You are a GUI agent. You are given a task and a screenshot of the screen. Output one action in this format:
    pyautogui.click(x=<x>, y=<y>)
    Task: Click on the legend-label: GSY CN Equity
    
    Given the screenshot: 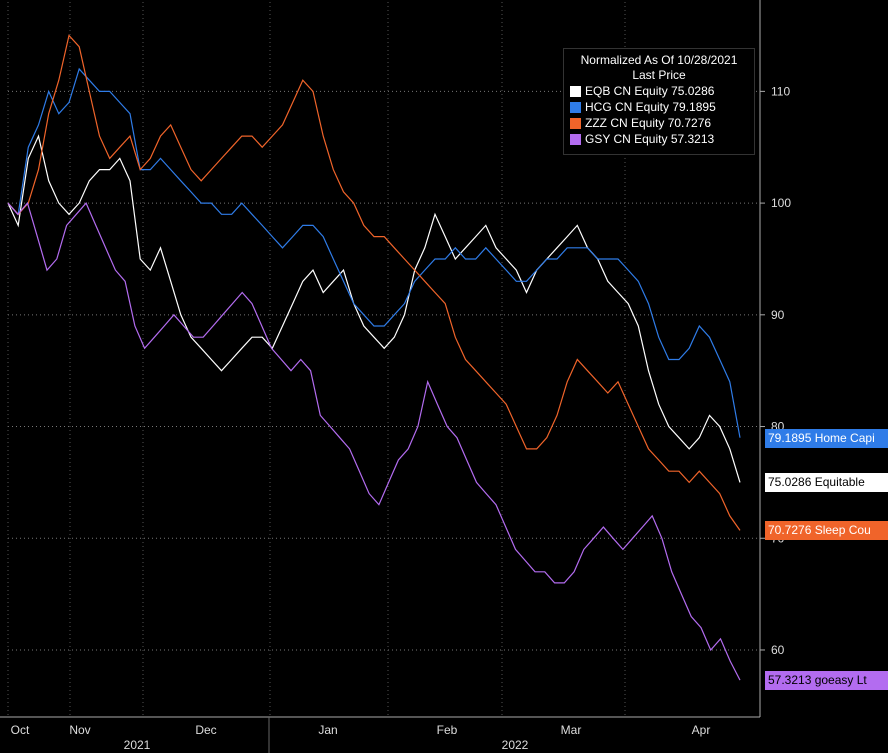 What is the action you would take?
    pyautogui.click(x=626, y=139)
    